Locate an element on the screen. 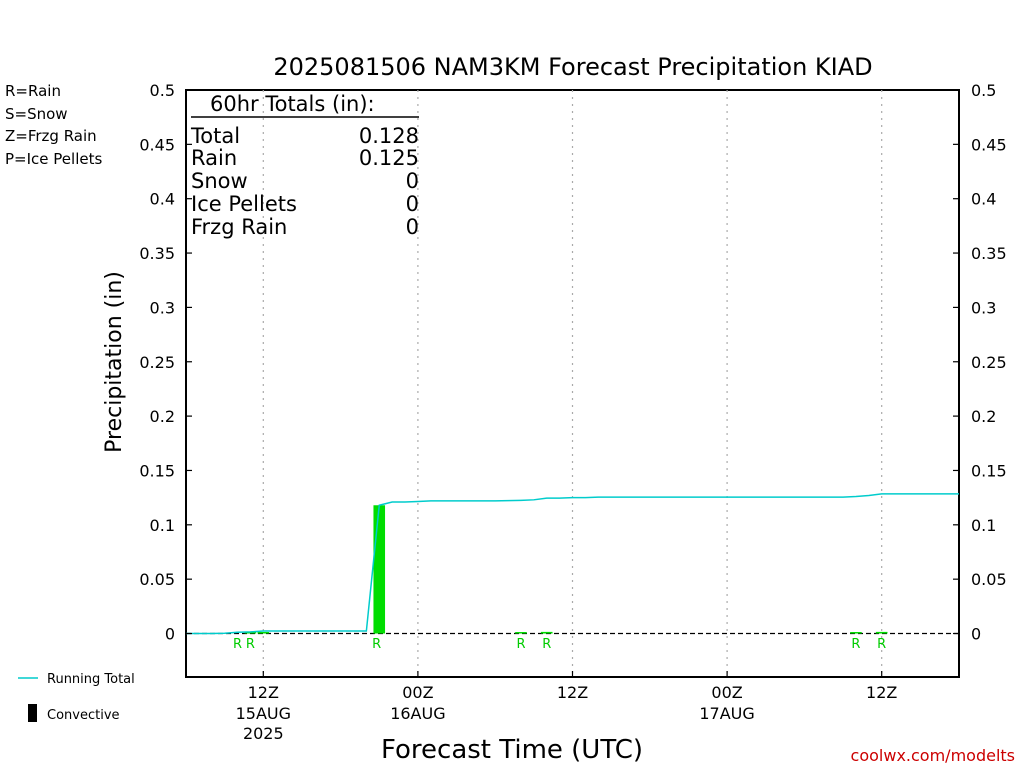  y-tick-label-left: 0.1 is located at coordinates (162, 525).